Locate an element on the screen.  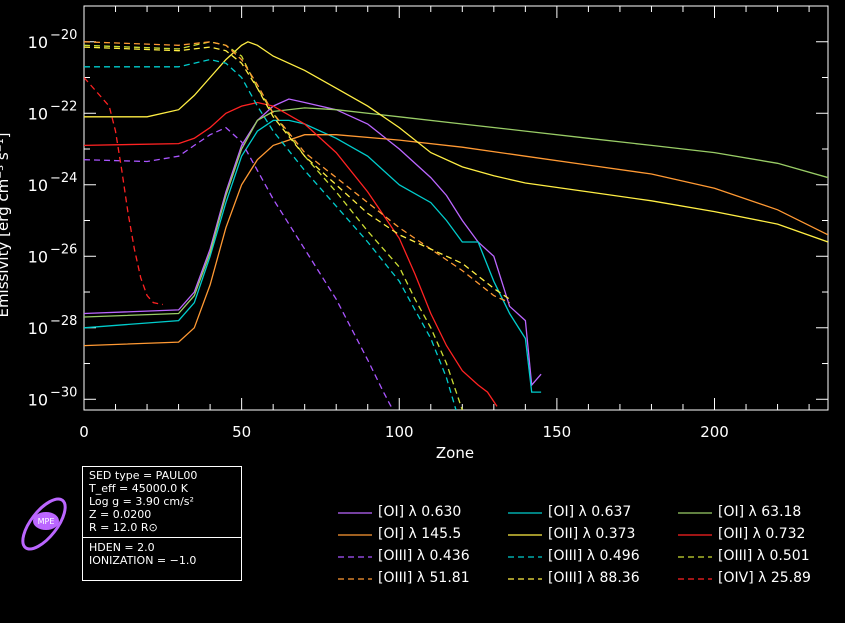
legend-label: [OI] λ 63.18 is located at coordinates (760, 512).